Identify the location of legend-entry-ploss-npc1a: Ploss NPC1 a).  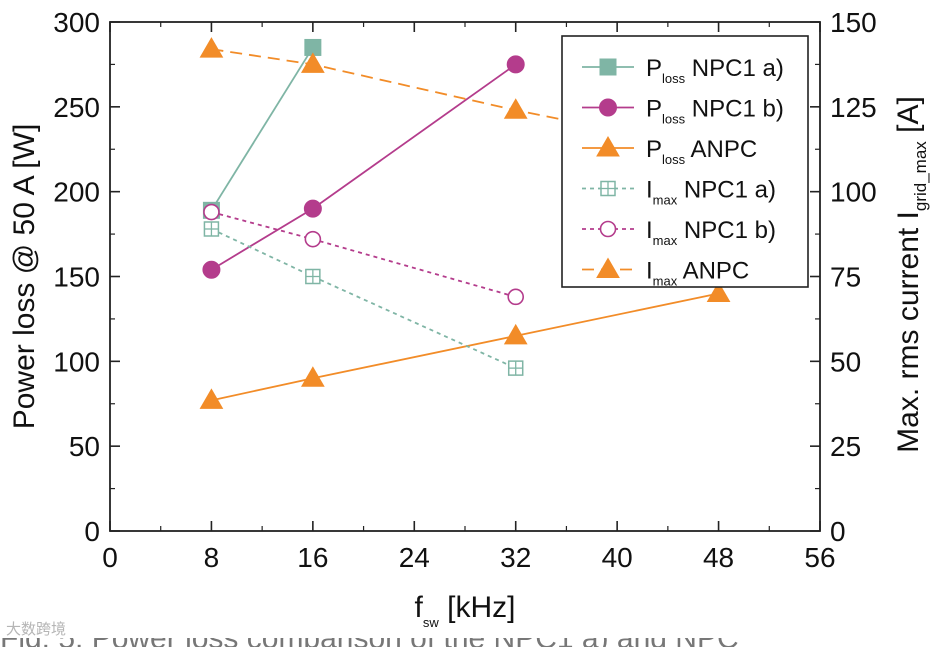
(683, 70).